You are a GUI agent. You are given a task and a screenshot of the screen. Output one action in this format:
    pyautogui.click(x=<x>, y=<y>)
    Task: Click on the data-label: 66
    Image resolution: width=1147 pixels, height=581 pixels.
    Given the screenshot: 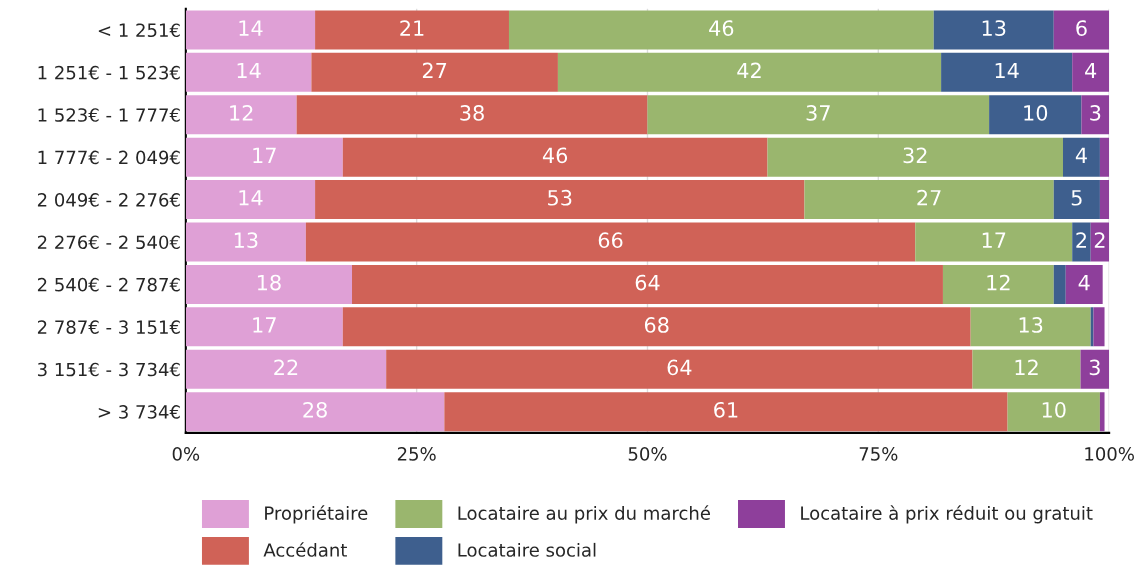 What is the action you would take?
    pyautogui.click(x=610, y=240)
    